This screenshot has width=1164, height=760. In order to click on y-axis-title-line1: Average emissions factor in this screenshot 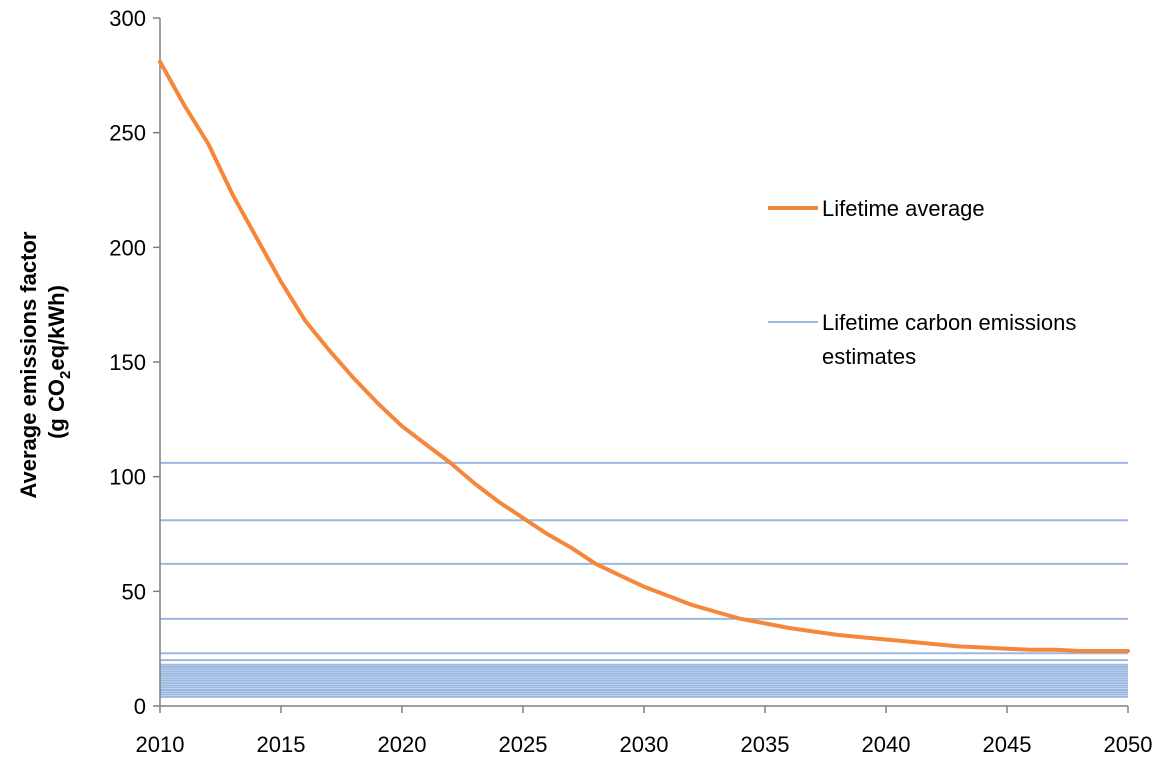, I will do `click(28, 364)`.